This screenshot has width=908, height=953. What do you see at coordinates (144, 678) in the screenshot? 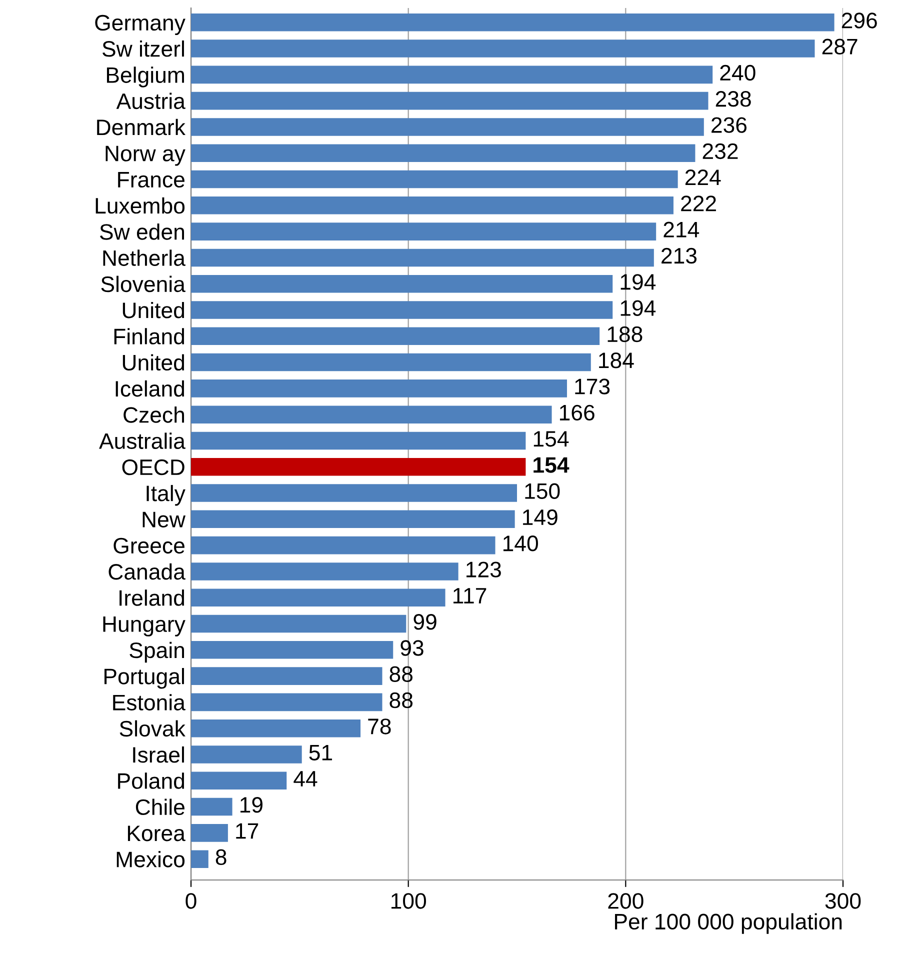
I see `y-tick-label: Portugal` at bounding box center [144, 678].